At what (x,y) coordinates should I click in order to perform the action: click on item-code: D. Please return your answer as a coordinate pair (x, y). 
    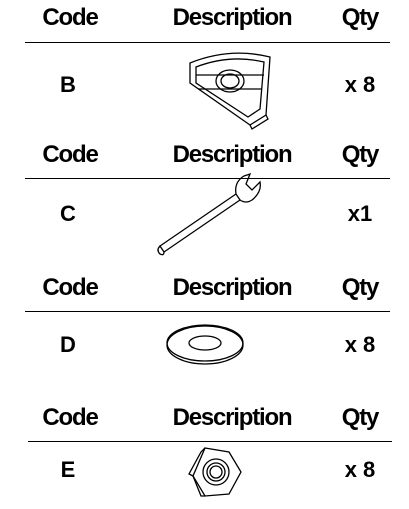
    Looking at the image, I should click on (68, 344).